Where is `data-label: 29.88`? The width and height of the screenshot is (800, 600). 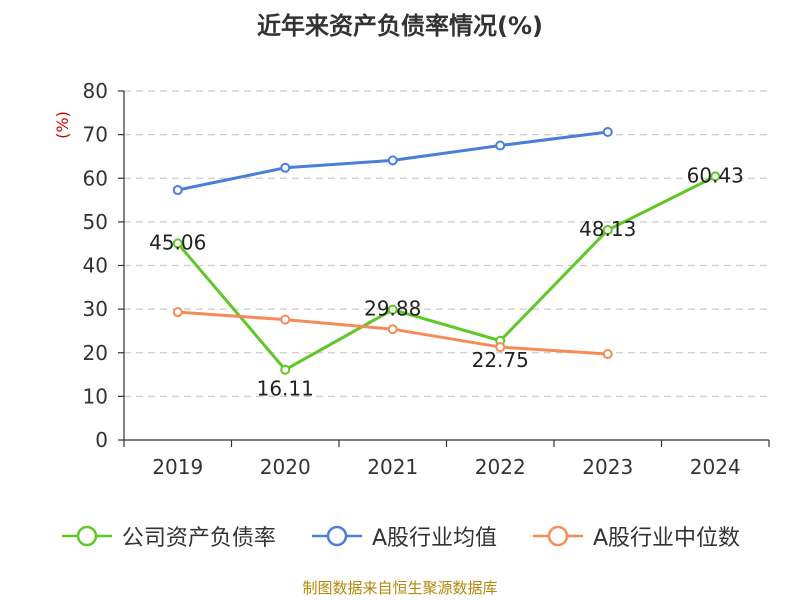 data-label: 29.88 is located at coordinates (392, 309).